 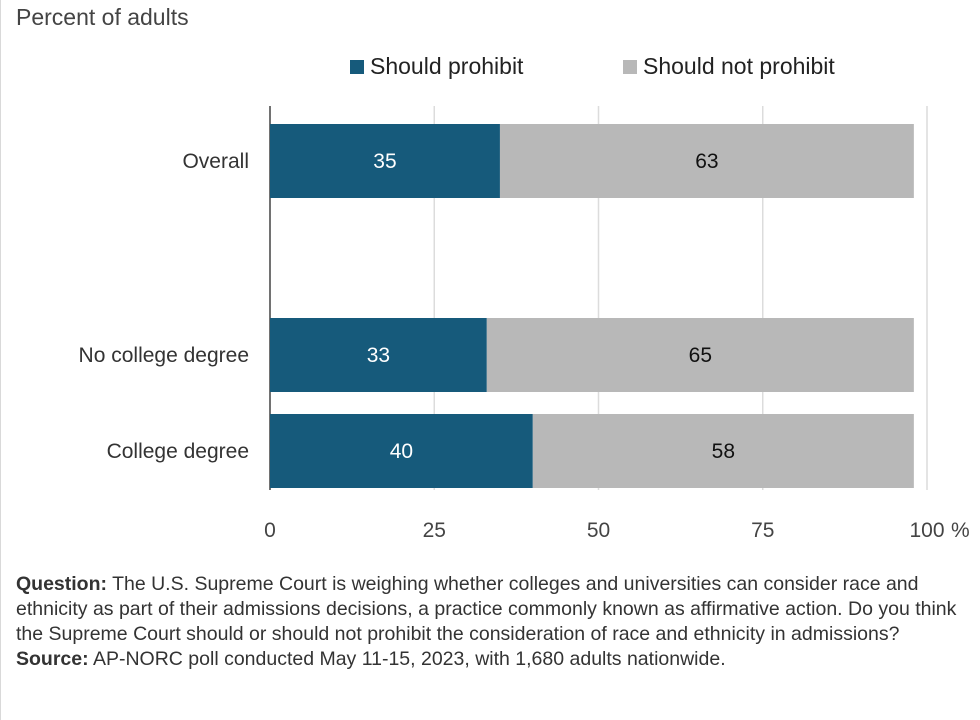 What do you see at coordinates (215, 161) in the screenshot?
I see `category-label: Overall` at bounding box center [215, 161].